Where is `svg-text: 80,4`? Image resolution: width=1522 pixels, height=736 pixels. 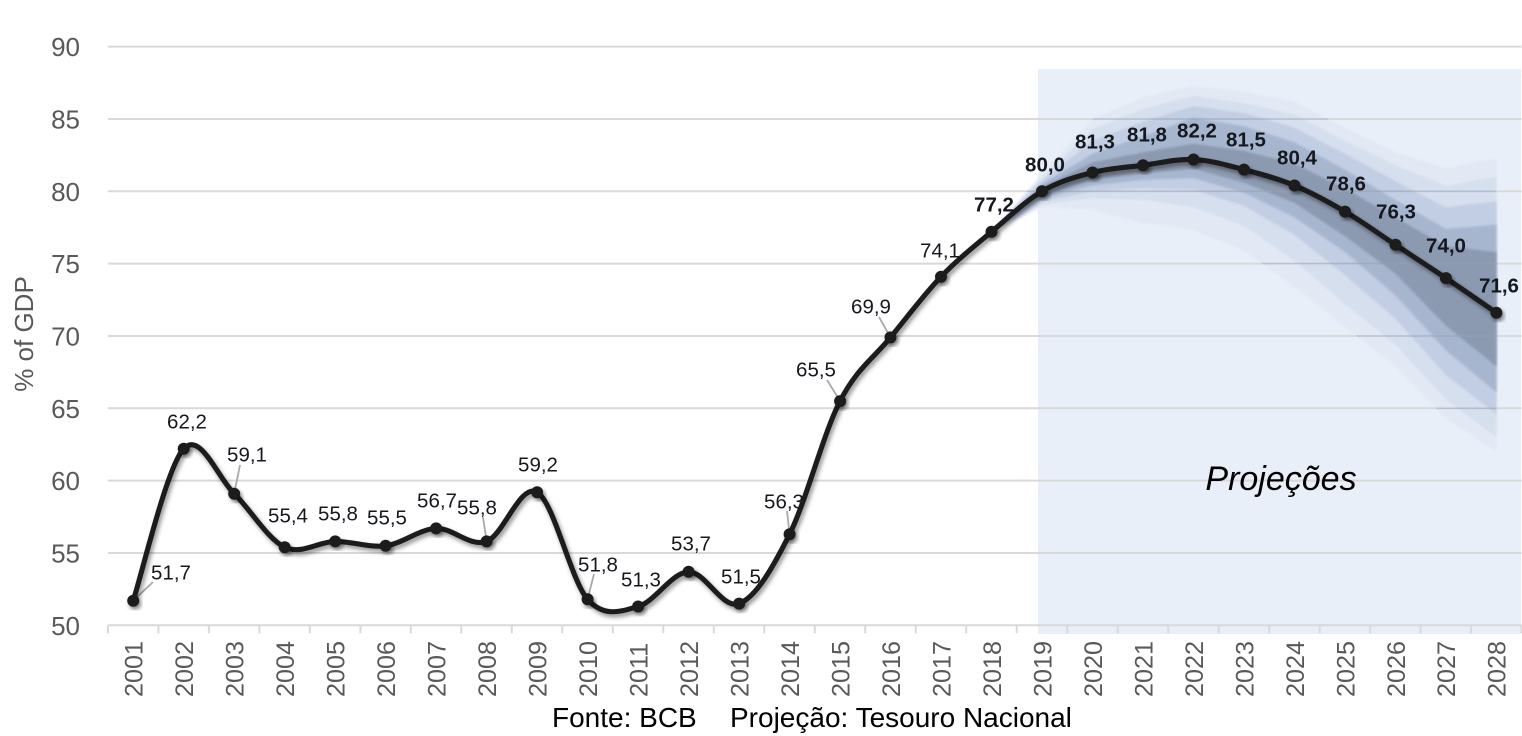 svg-text: 80,4 is located at coordinates (1297, 157).